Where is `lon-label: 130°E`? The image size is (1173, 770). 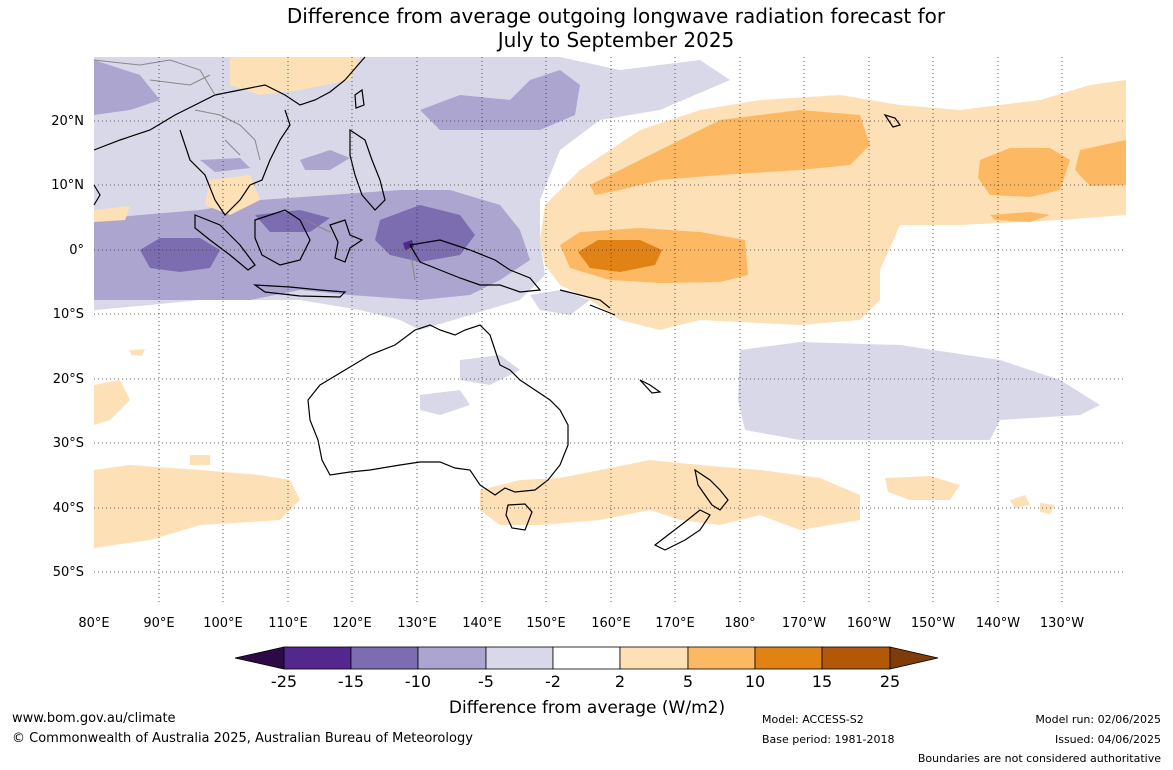
lon-label: 130°E is located at coordinates (417, 623).